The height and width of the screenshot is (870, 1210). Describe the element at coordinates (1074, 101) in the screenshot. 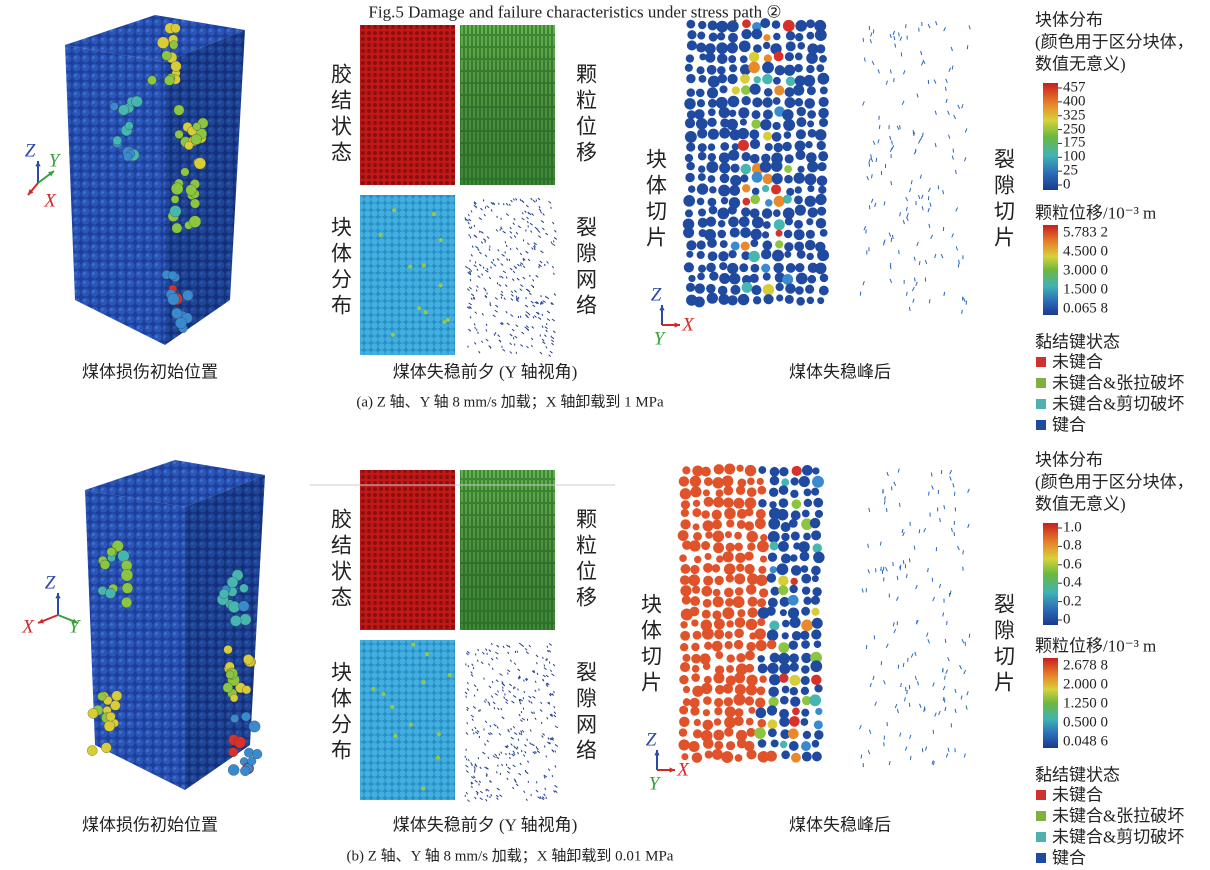

I see `colorbar-label: 400` at that location.